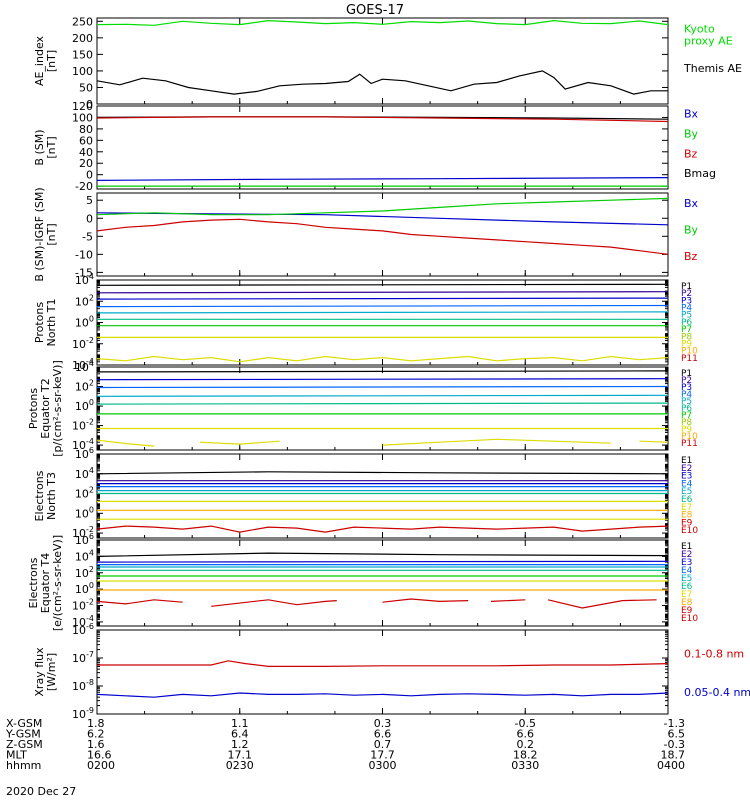  I want to click on y-axis-label: North T3, so click(51, 496).